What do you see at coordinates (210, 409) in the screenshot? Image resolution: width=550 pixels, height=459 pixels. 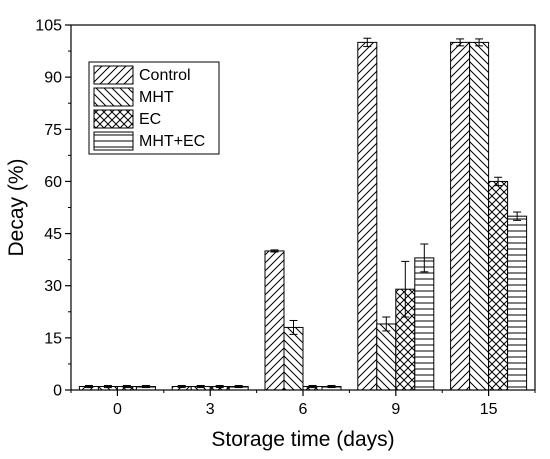 I see `x-tick-label-3: 3` at bounding box center [210, 409].